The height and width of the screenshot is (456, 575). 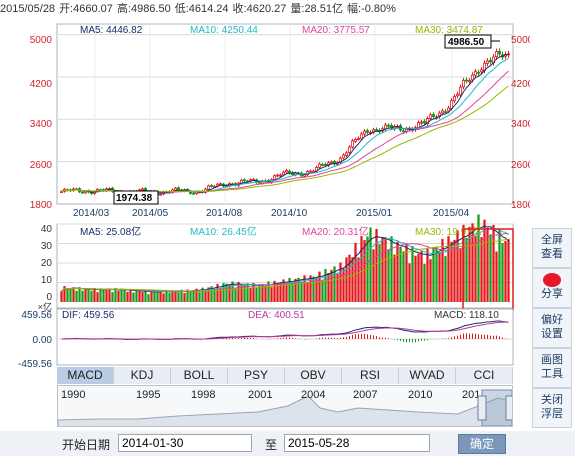 I want to click on end-date-input, so click(x=357, y=443).